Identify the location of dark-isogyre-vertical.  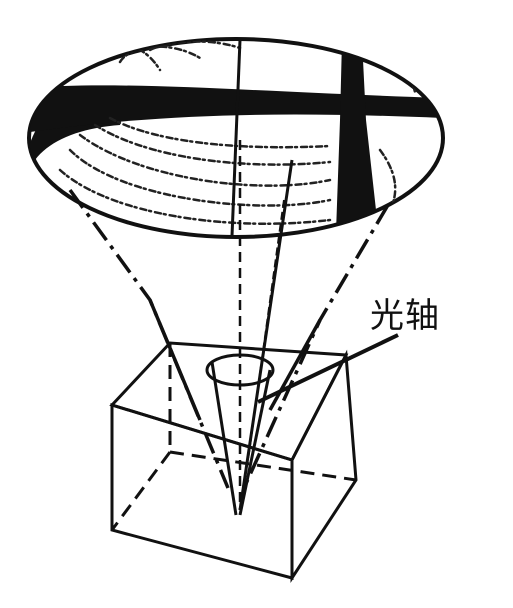
(357, 136).